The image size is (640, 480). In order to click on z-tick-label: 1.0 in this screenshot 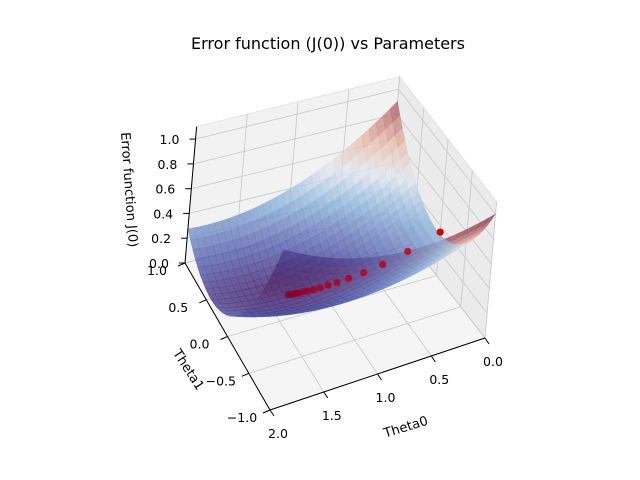, I will do `click(170, 139)`.